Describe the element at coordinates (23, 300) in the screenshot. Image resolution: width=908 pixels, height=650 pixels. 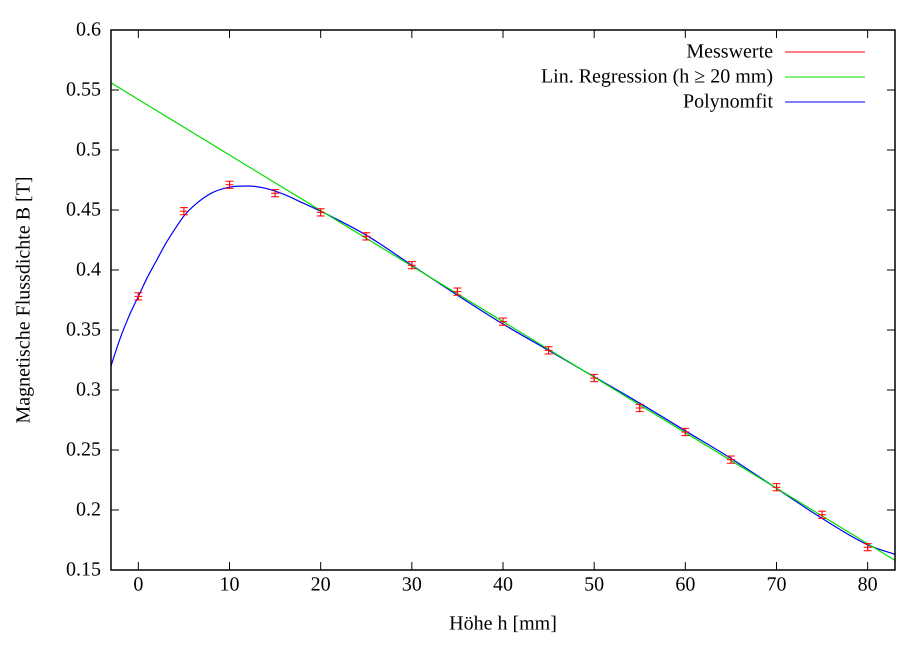
I see `y-axis-title: Magnetische Flussdichte B [T]` at that location.